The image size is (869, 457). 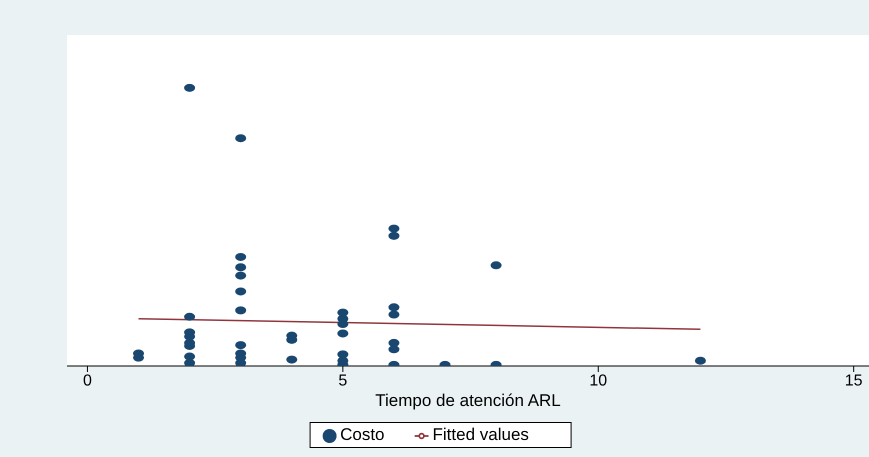 I want to click on x-tick-label: 0, so click(x=87, y=381).